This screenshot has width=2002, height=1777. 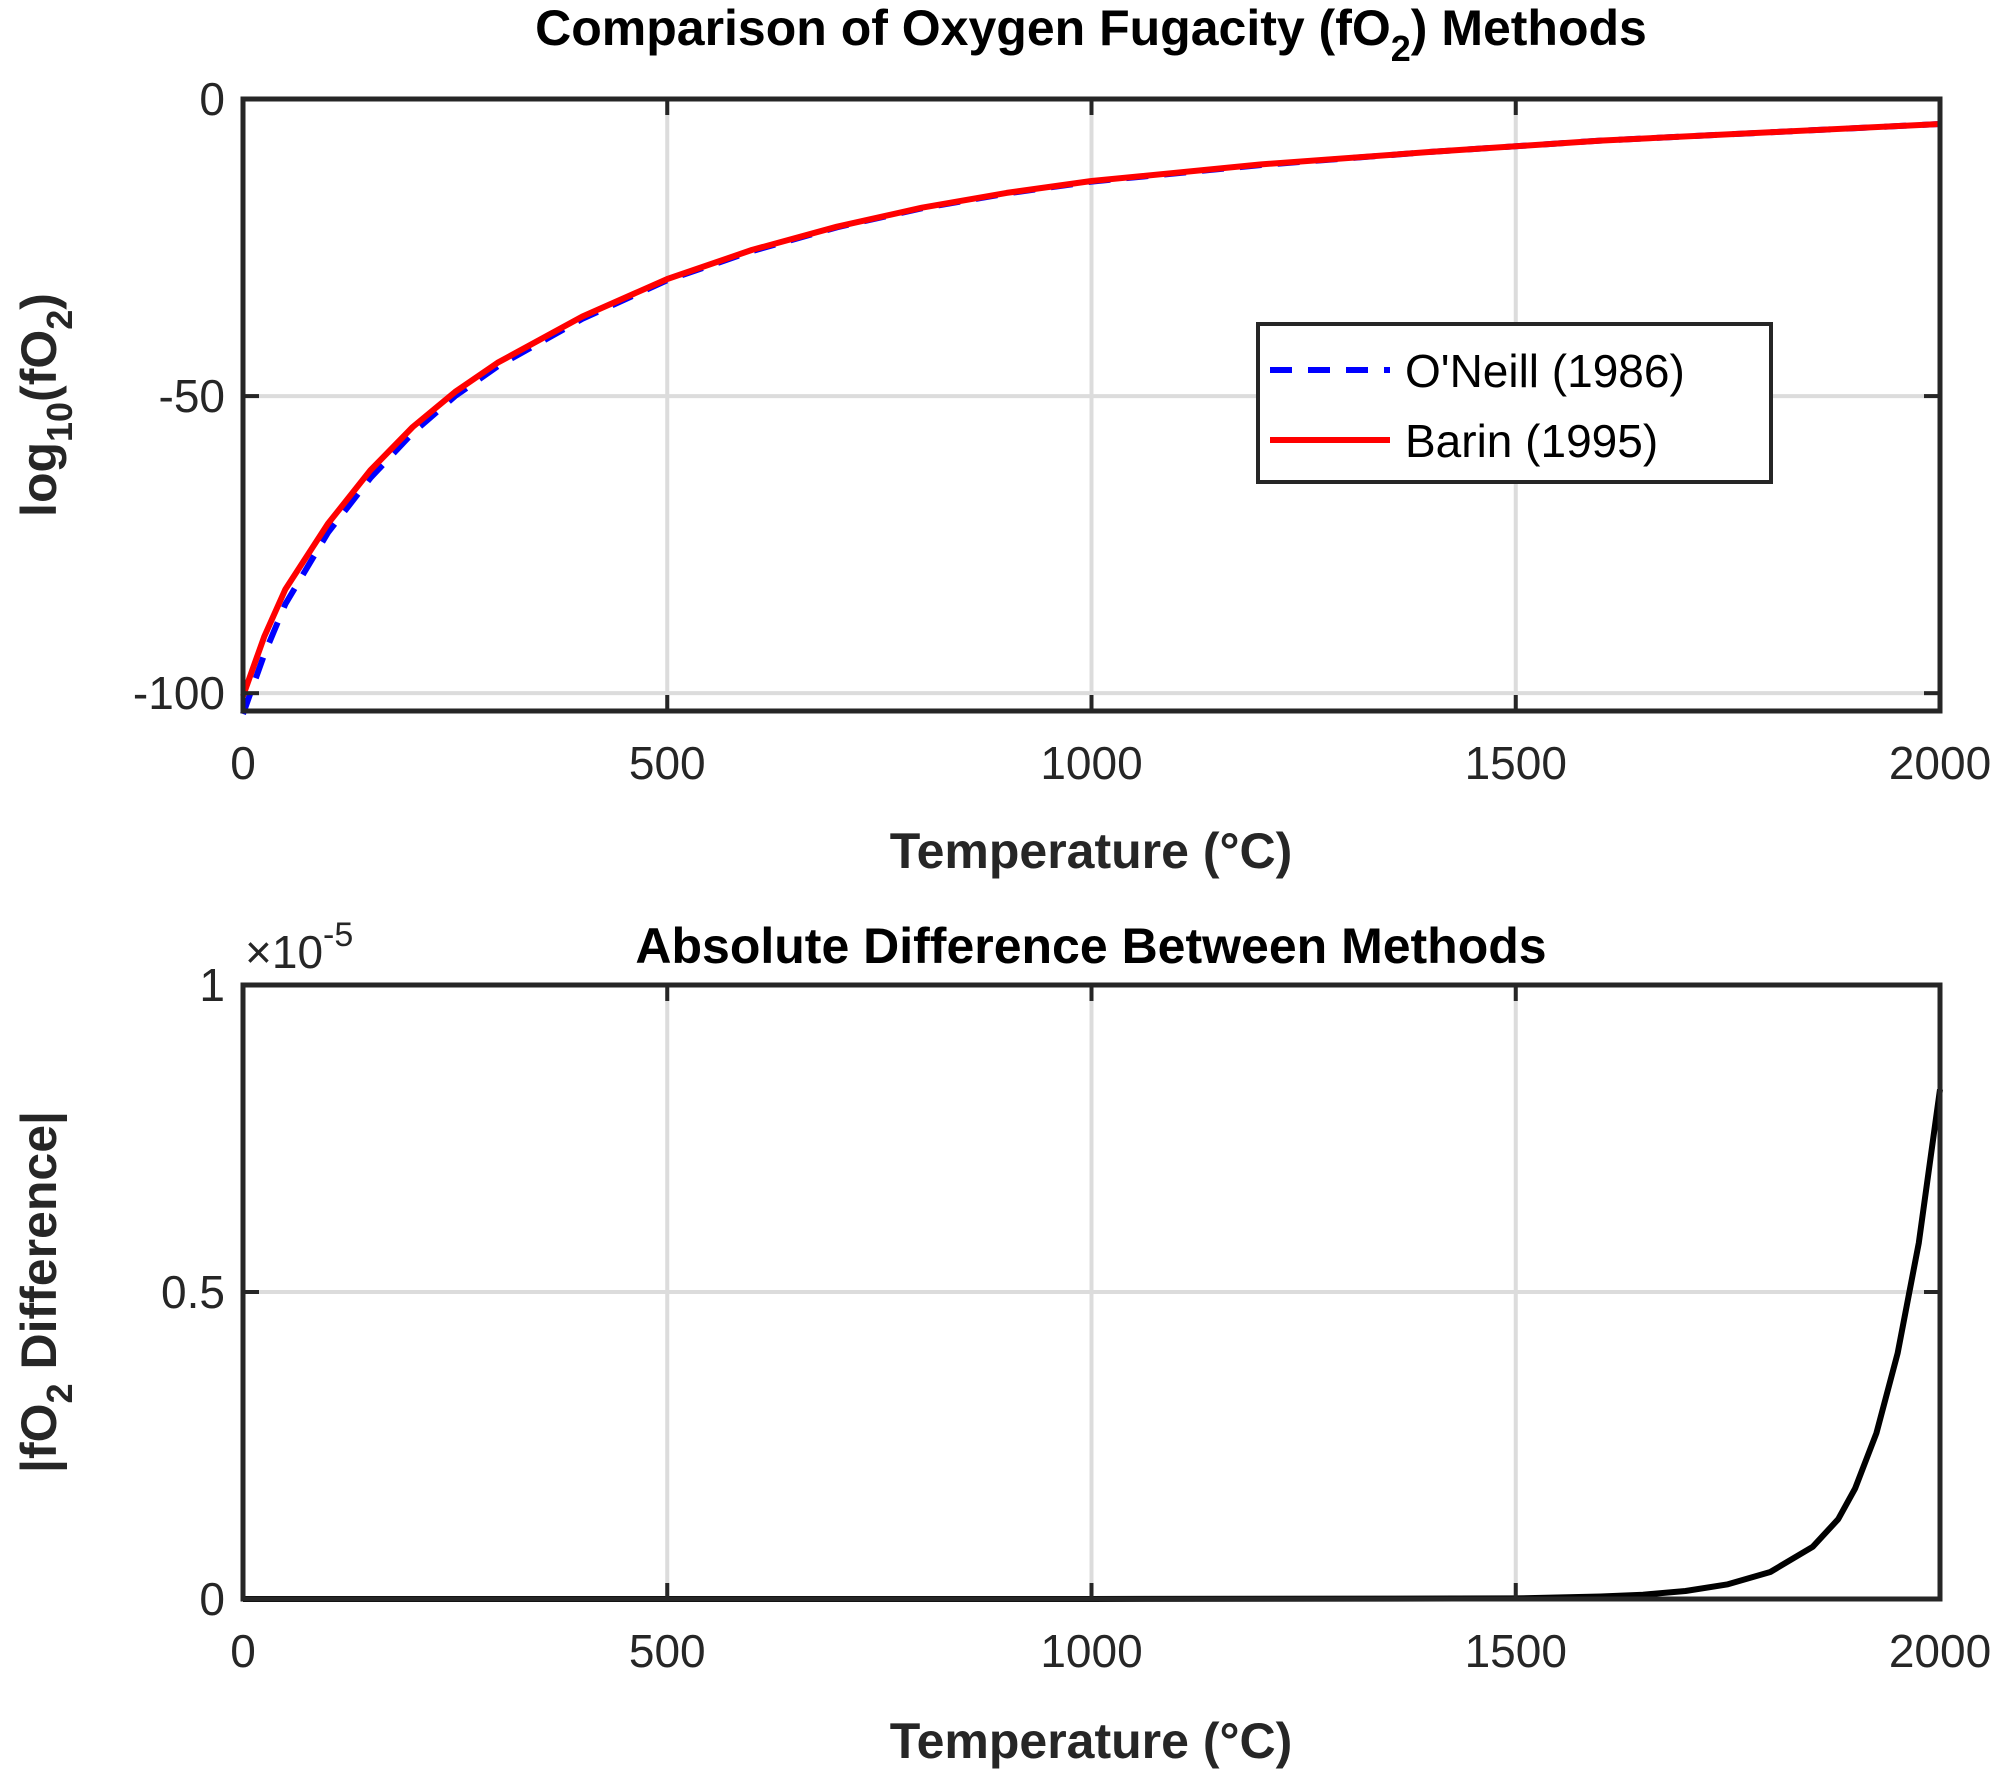 I want to click on bottom-y-tick-label: 1, so click(x=212, y=985).